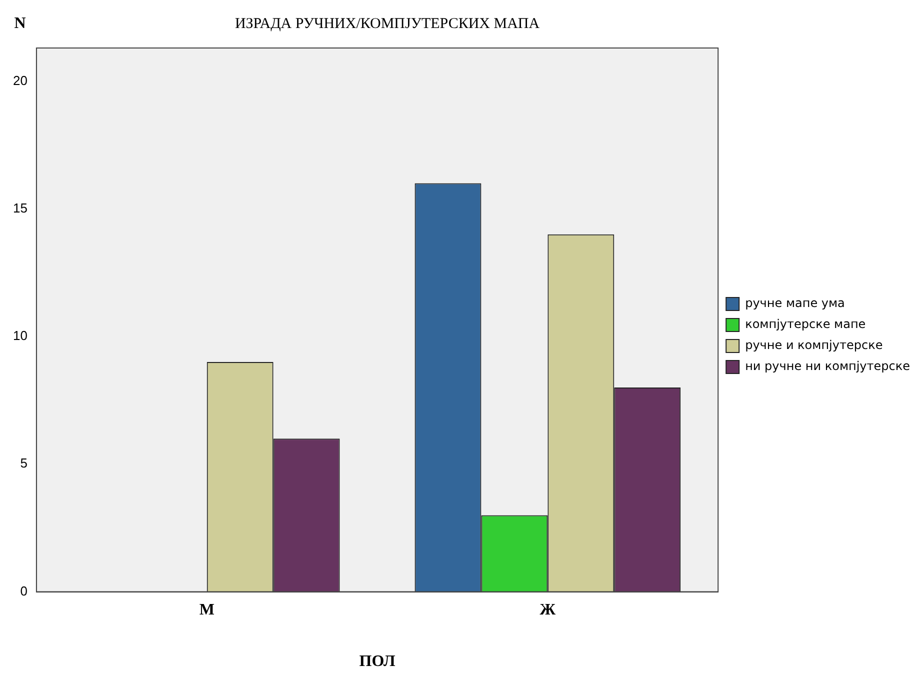 This screenshot has height=673, width=920. What do you see at coordinates (377, 661) in the screenshot?
I see `x-axis-title: ПОЛ` at bounding box center [377, 661].